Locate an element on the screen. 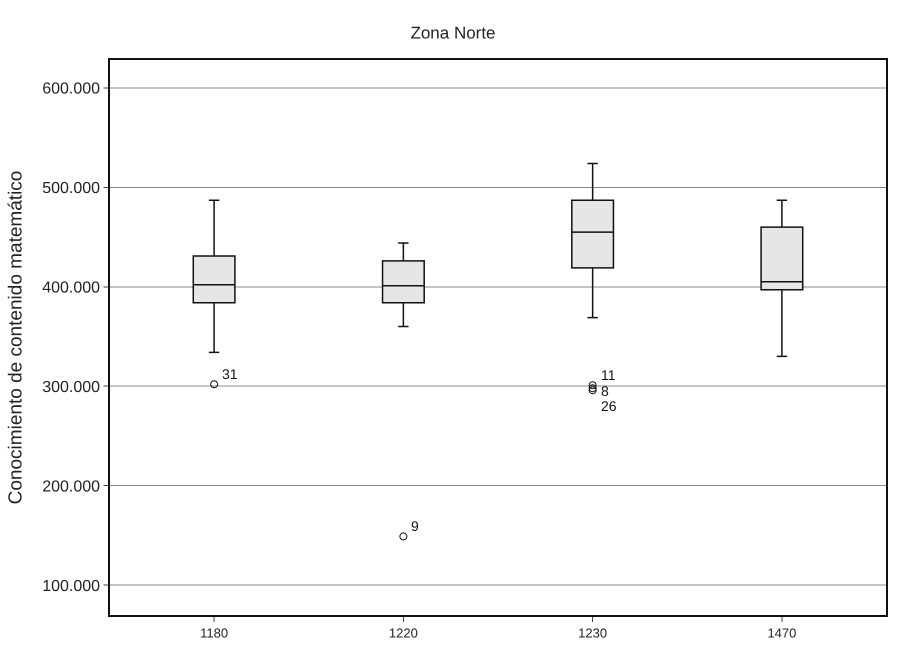  x-tick-label: 1230 is located at coordinates (593, 632).